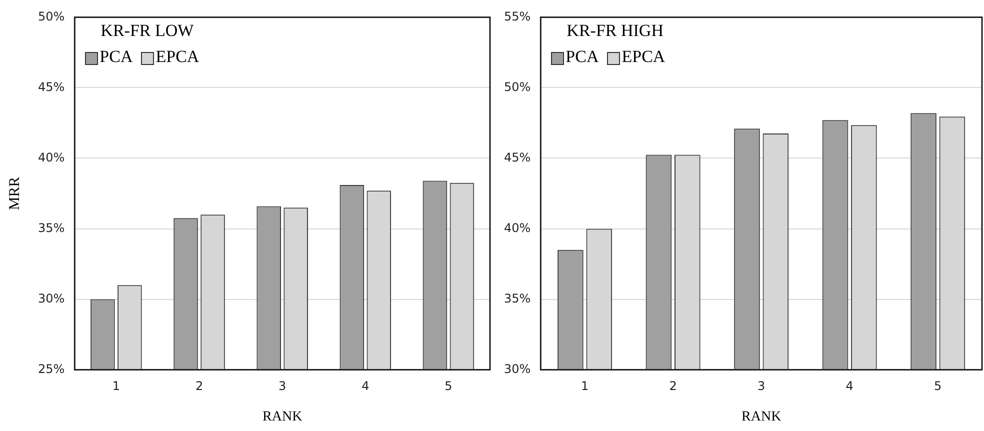 This screenshot has width=984, height=431. What do you see at coordinates (147, 31) in the screenshot?
I see `chart-title: KR-FR LOW` at bounding box center [147, 31].